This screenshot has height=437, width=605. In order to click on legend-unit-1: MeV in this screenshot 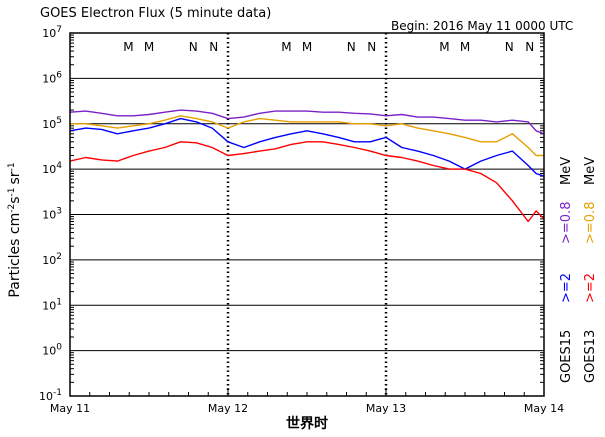, I will do `click(566, 171)`.